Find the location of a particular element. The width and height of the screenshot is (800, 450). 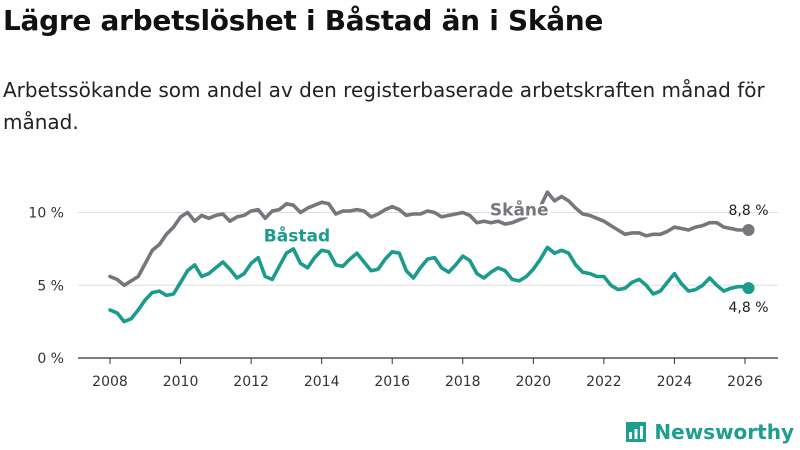

x-tick-label: 2012 is located at coordinates (251, 382).